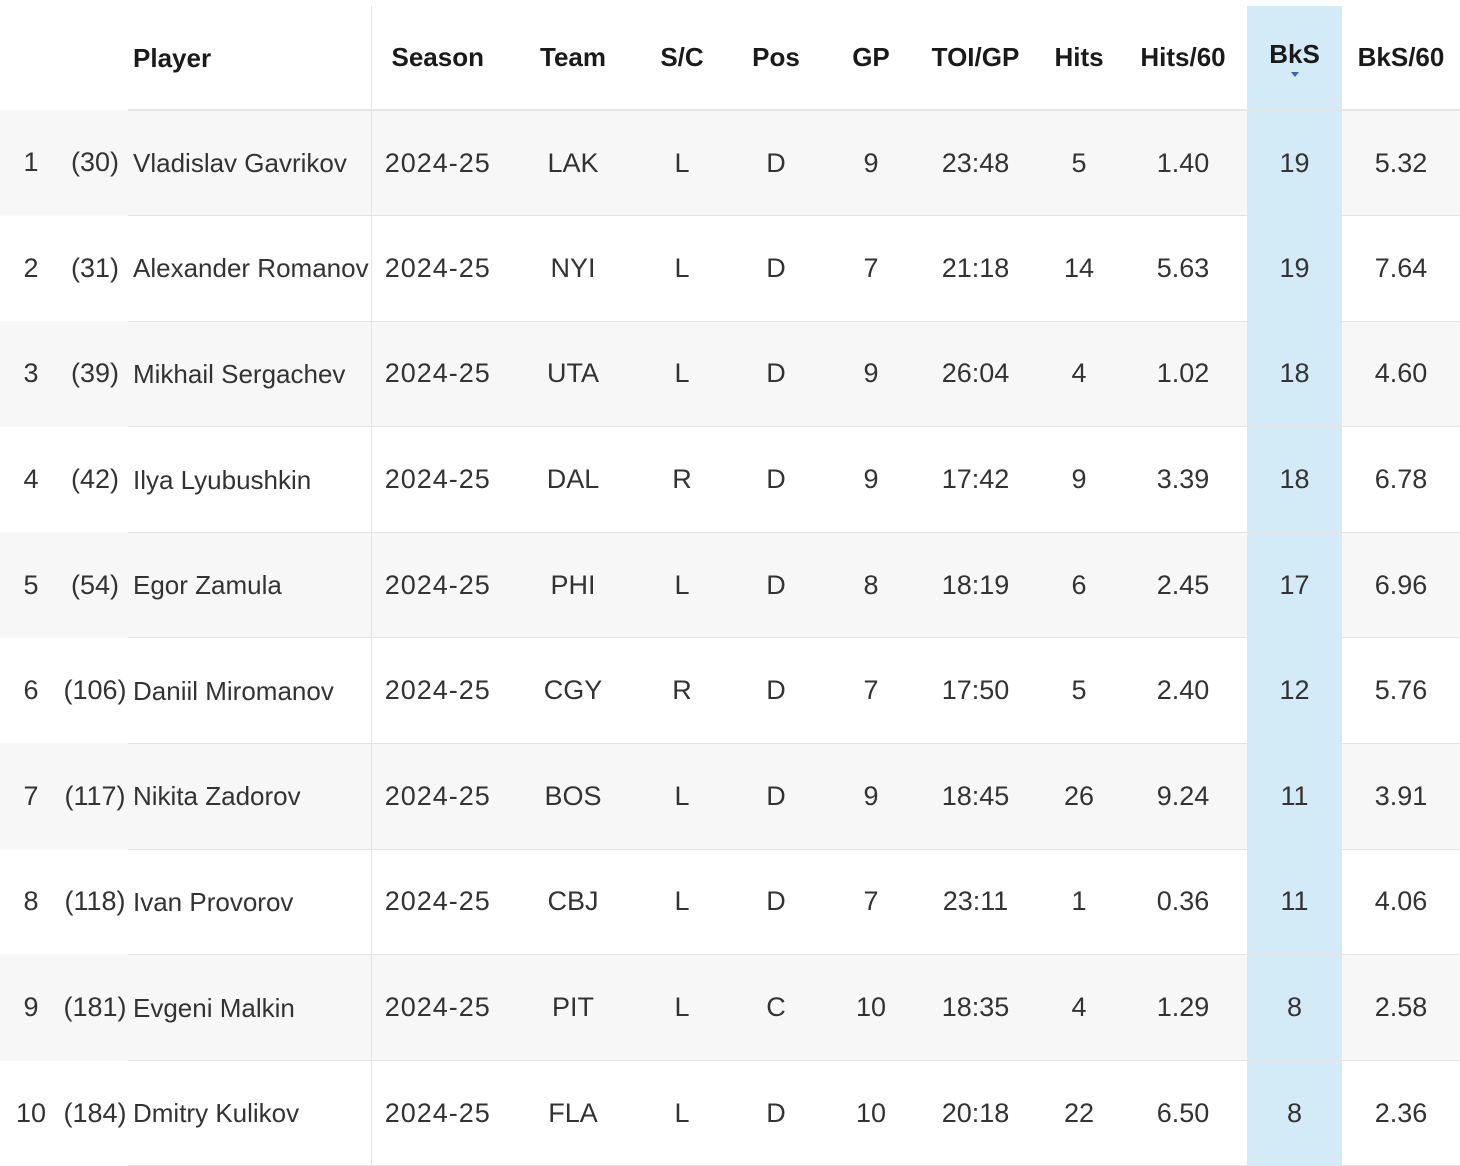 This screenshot has height=1166, width=1460. Describe the element at coordinates (1401, 479) in the screenshot. I see `bks60-cell: 6.78` at that location.